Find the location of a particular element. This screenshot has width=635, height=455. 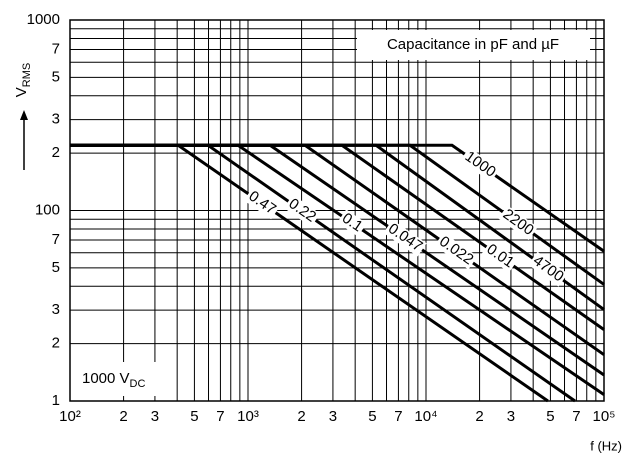

x-tick-label: 10⁵ is located at coordinates (604, 416).